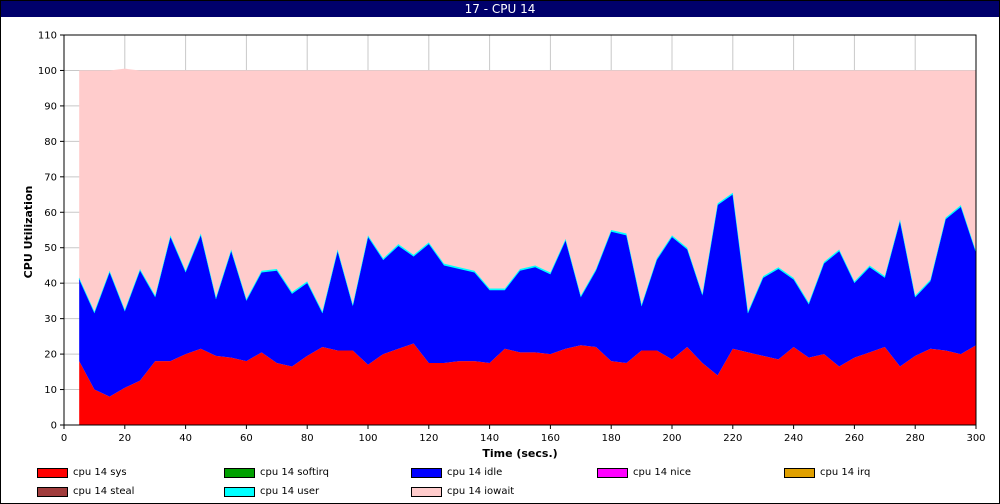 The width and height of the screenshot is (1000, 504). What do you see at coordinates (854, 438) in the screenshot?
I see `x-tick-label-13: 260` at bounding box center [854, 438].